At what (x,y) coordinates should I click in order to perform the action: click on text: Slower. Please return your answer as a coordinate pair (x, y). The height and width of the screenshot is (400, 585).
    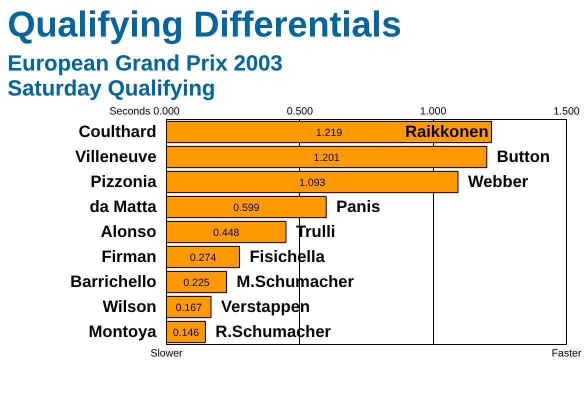
    Looking at the image, I should click on (167, 354).